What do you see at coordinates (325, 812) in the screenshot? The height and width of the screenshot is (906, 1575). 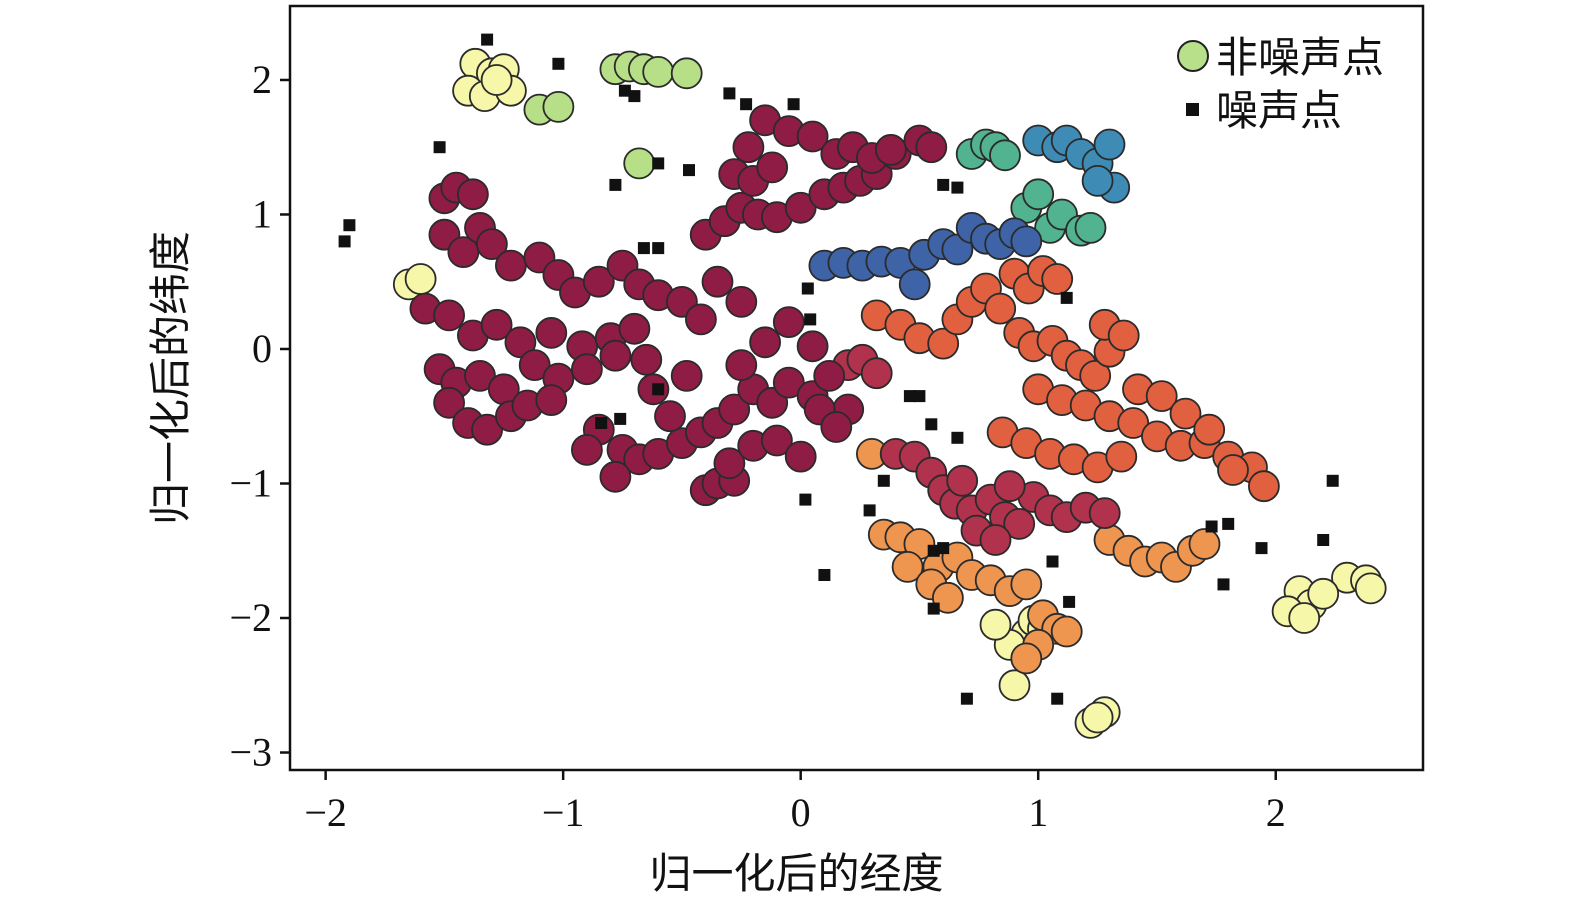 I see `x-tick-label: −2` at bounding box center [325, 812].